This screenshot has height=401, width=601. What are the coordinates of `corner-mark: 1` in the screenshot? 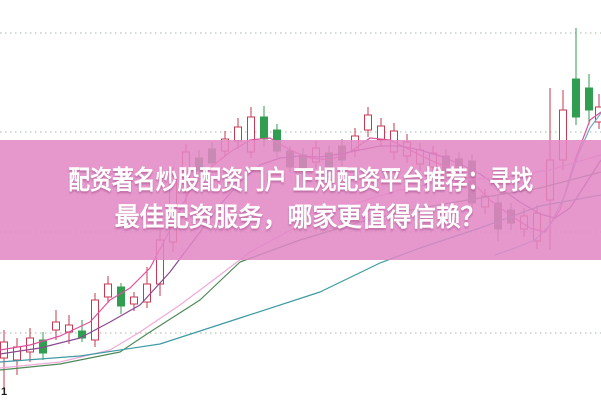 It's located at (4, 392).